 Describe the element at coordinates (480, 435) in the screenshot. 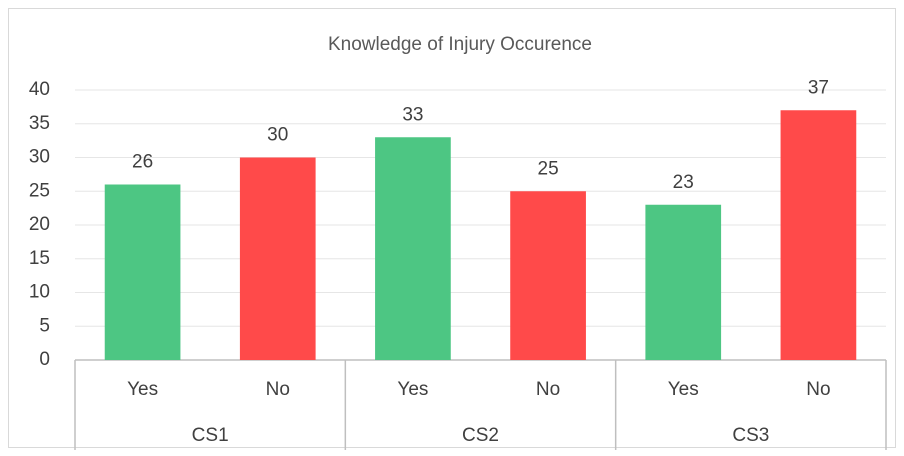

I see `group-label: CS2` at that location.